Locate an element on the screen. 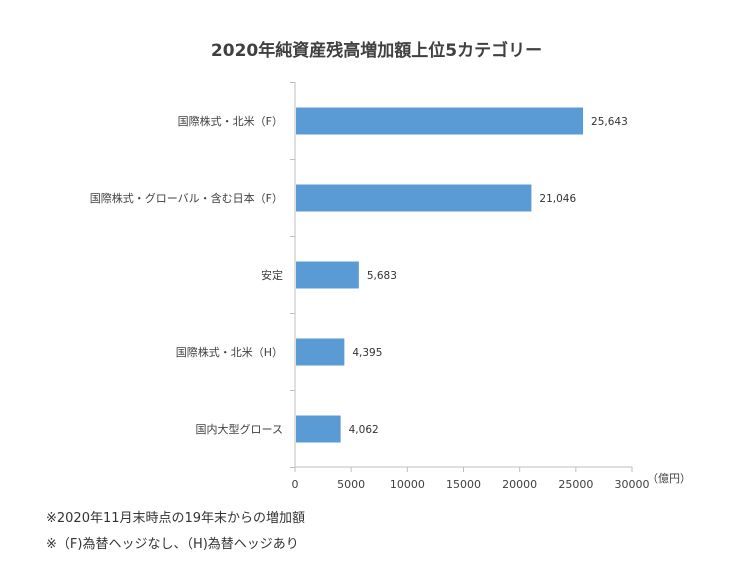 Image resolution: width=753 pixels, height=564 pixels. data-label: 4,062 is located at coordinates (364, 430).